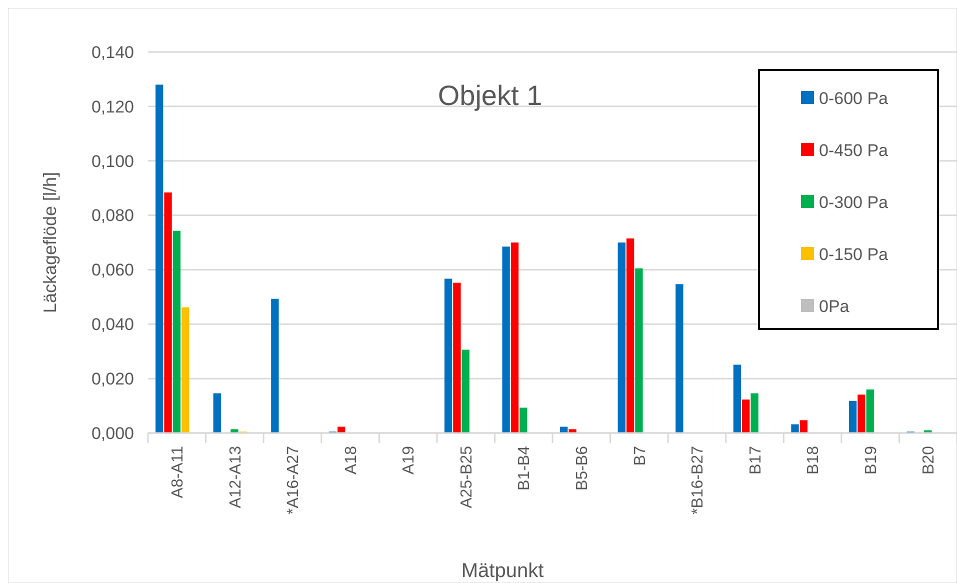 The width and height of the screenshot is (957, 583). I want to click on x-tick-label: B1-B4, so click(525, 468).